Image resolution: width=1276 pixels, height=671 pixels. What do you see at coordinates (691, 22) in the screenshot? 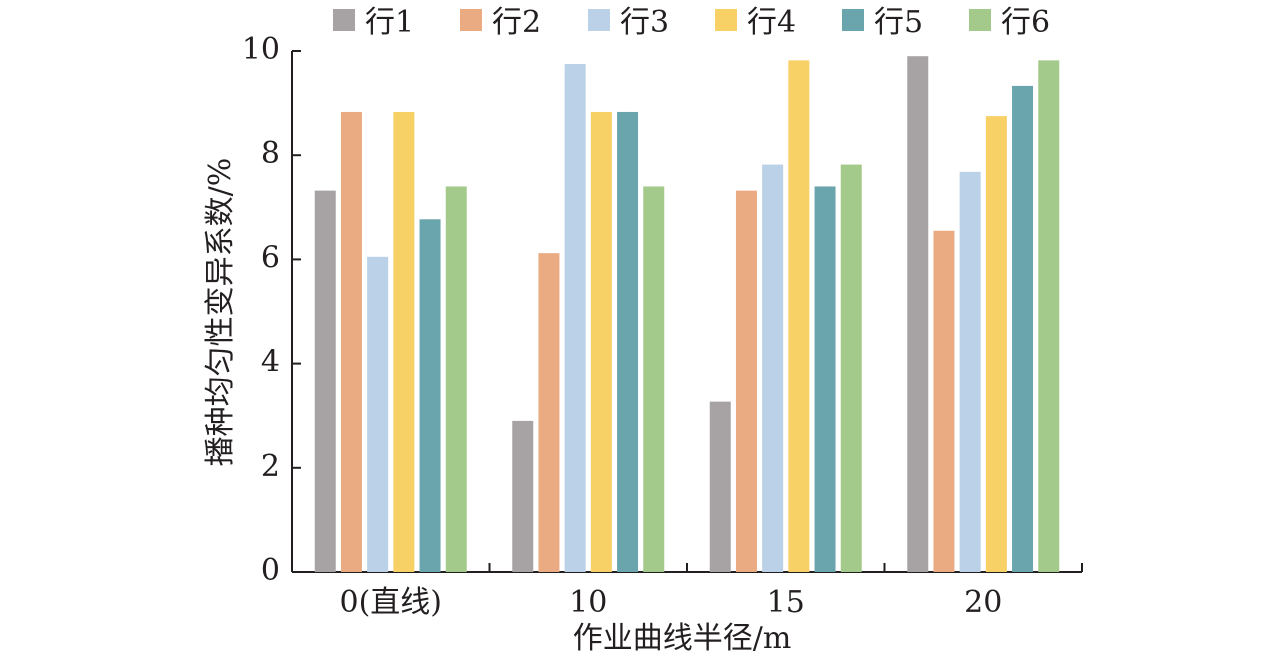
I see `legend: 行1 行2 行3 行4 行5 行6` at bounding box center [691, 22].